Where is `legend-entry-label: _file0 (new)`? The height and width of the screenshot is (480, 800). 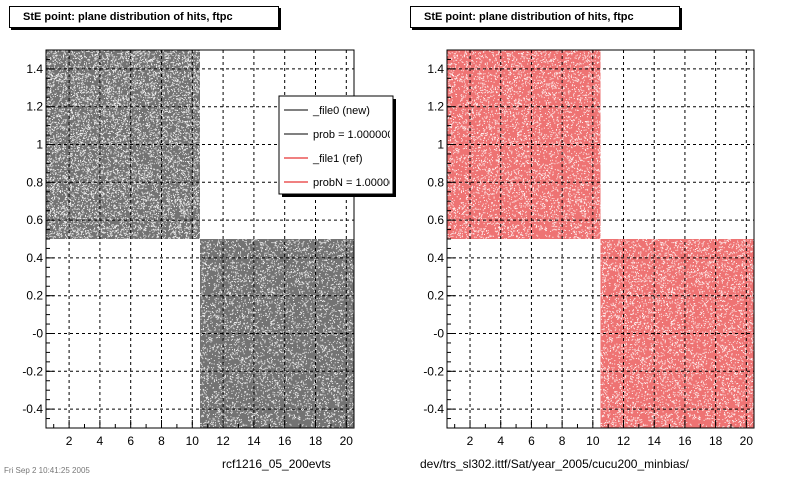 legend-entry-label: _file0 (new) is located at coordinates (341, 111).